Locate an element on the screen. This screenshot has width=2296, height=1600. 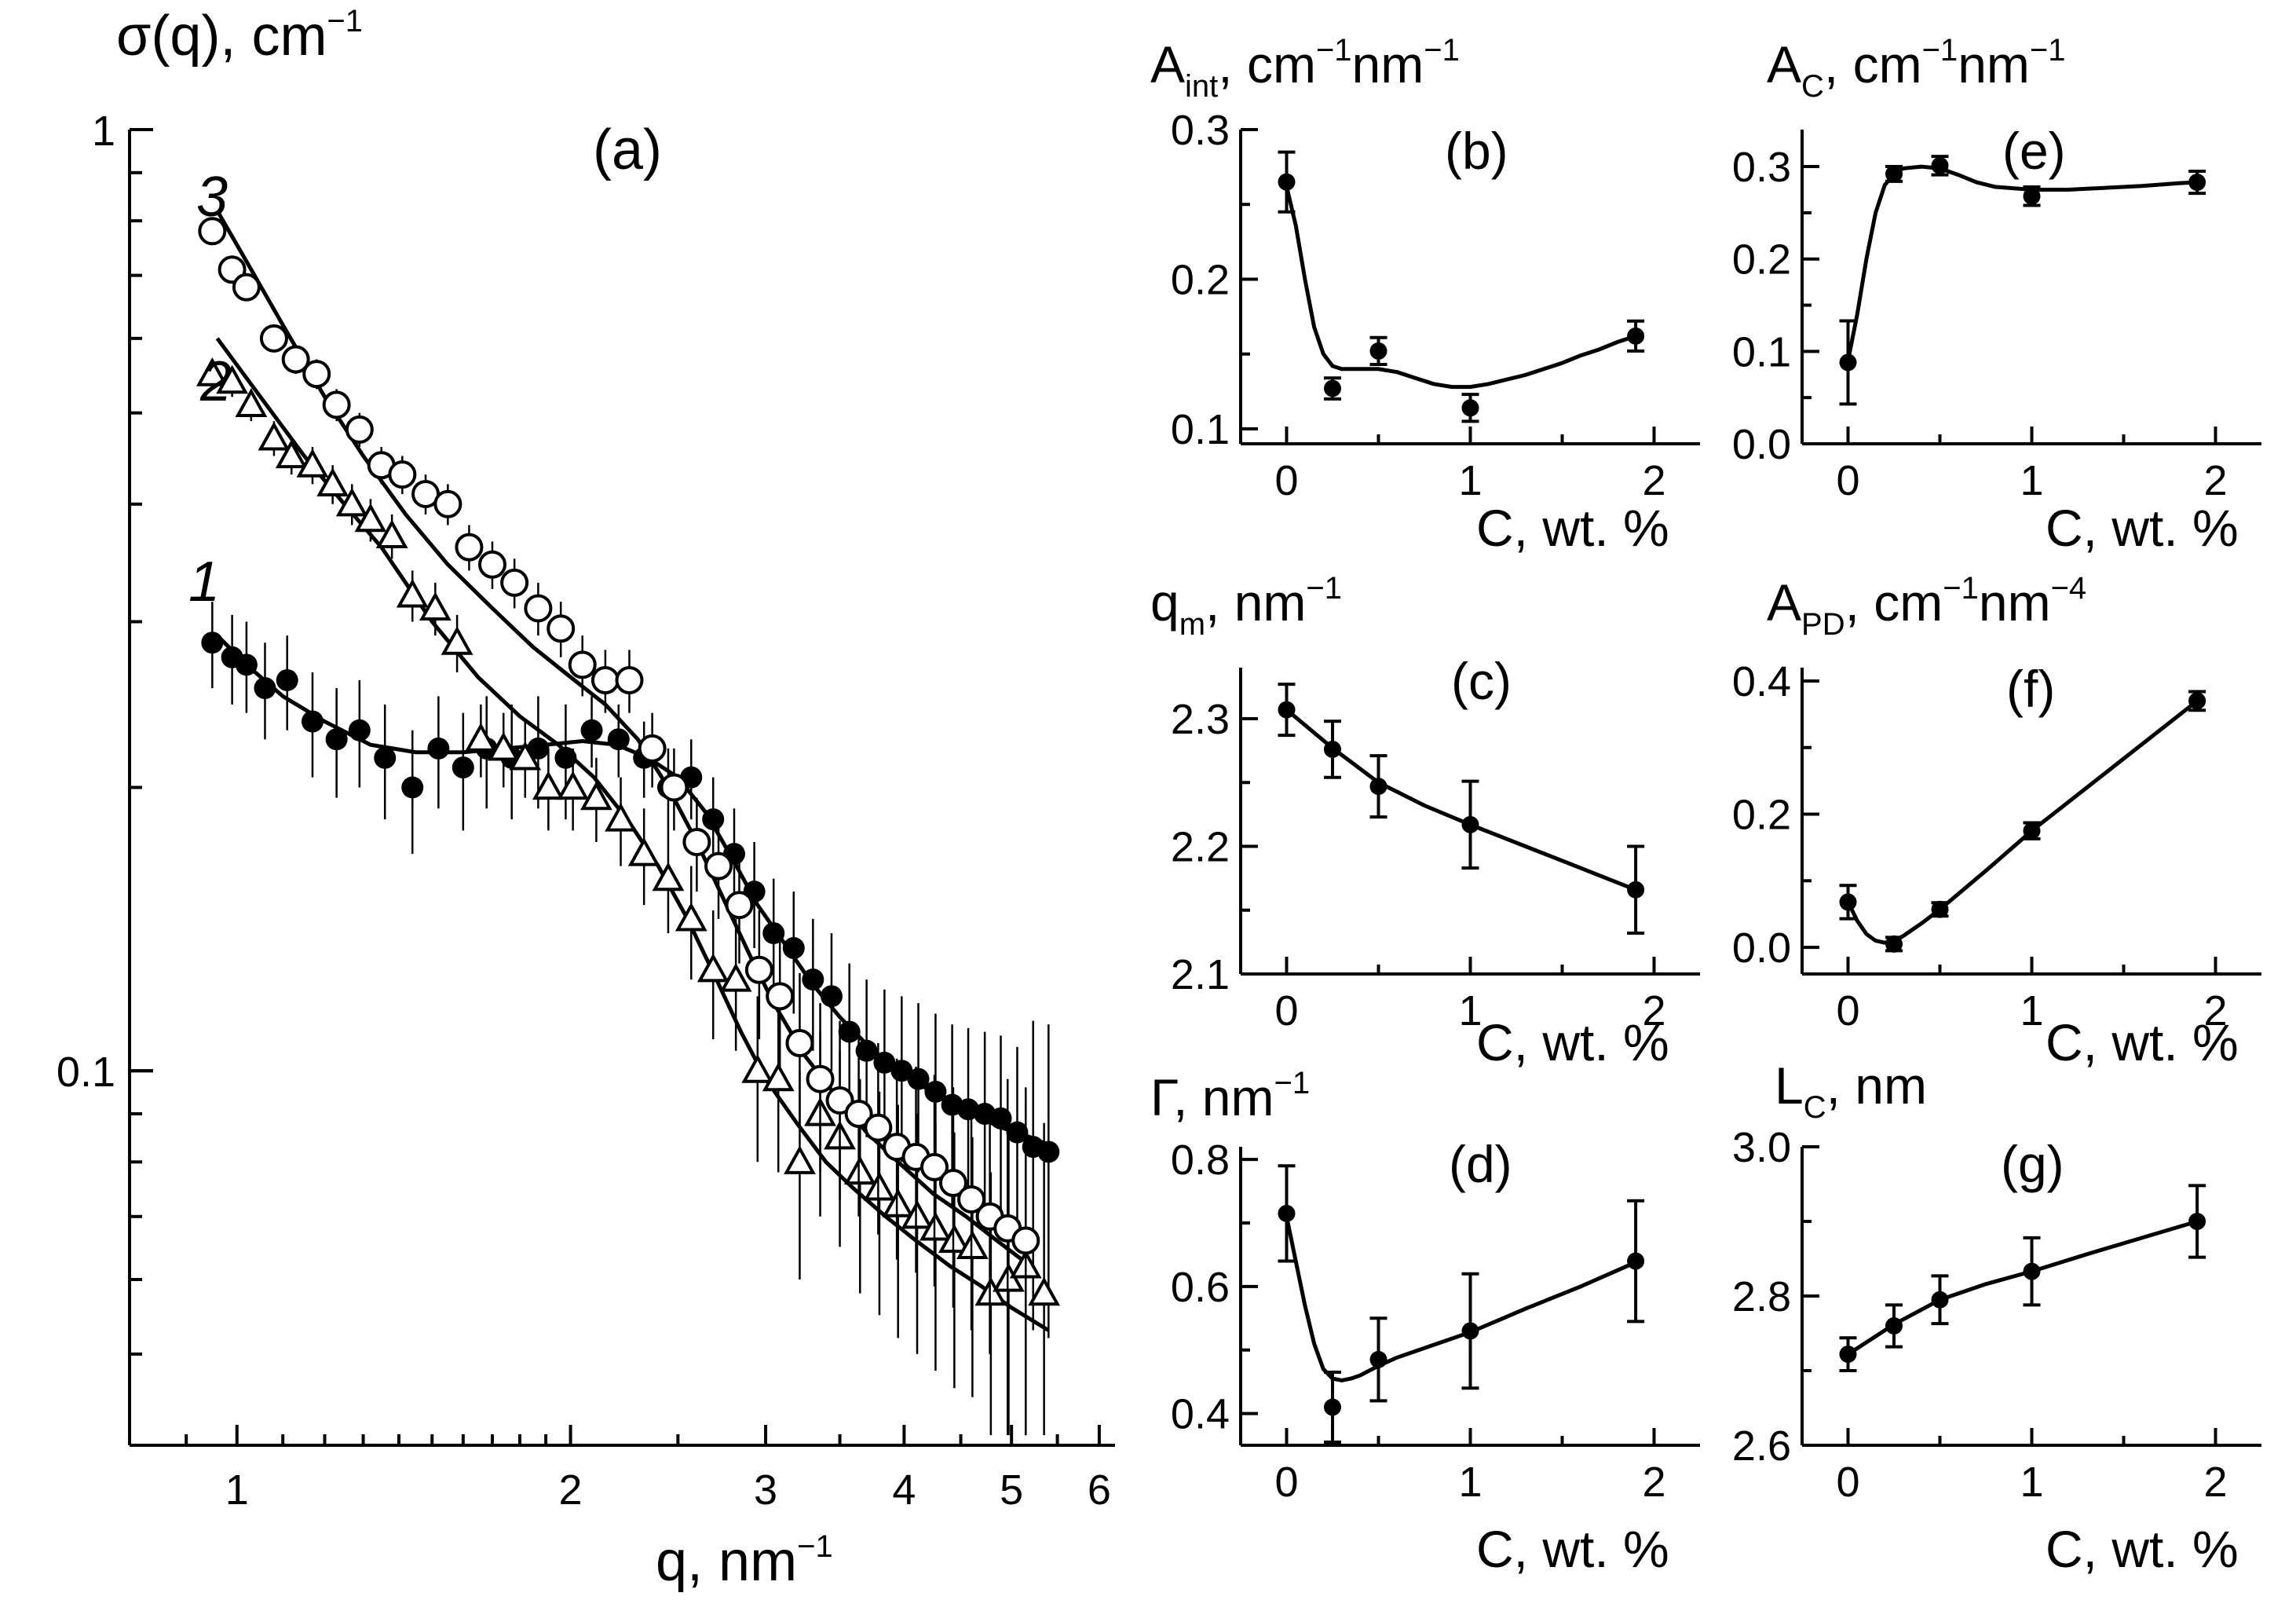
panel-f-fit-curve is located at coordinates (2023, 822).